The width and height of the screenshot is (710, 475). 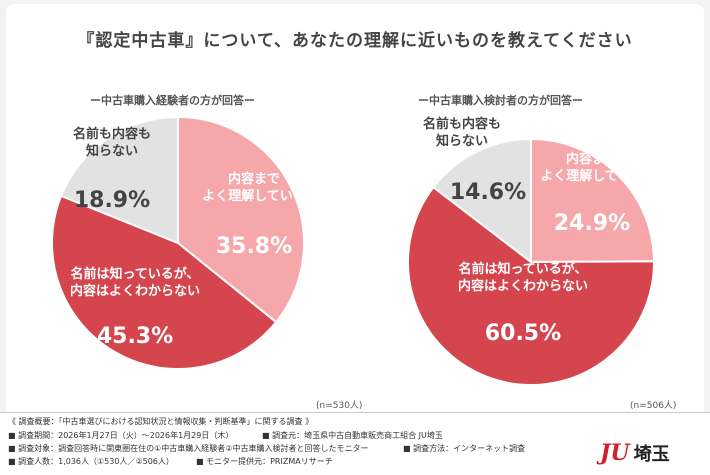 What do you see at coordinates (112, 200) in the screenshot?
I see `pie1-slice-3-value: 18.9%` at bounding box center [112, 200].